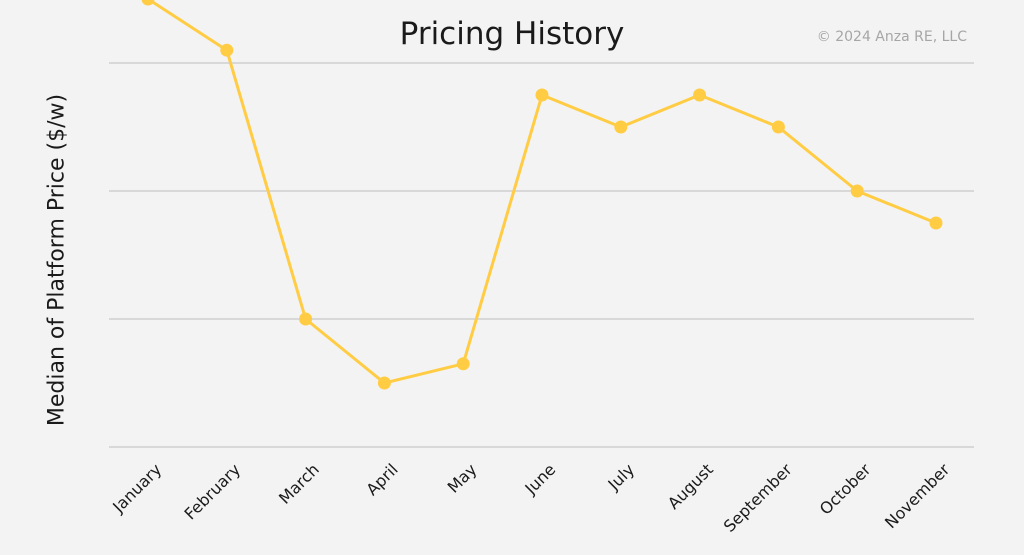  I want to click on data-point-august, so click(700, 95).